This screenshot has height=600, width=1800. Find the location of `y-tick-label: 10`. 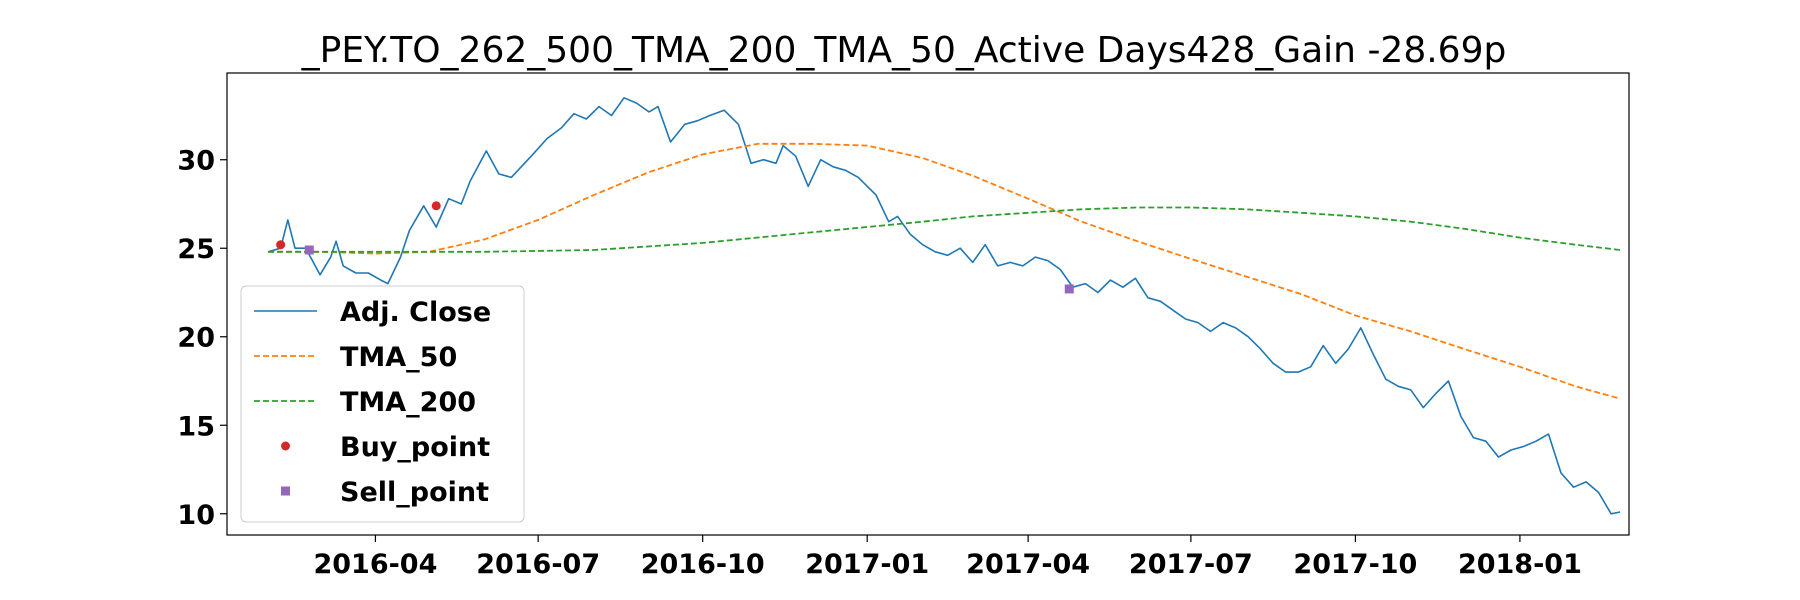

y-tick-label: 10 is located at coordinates (196, 515).